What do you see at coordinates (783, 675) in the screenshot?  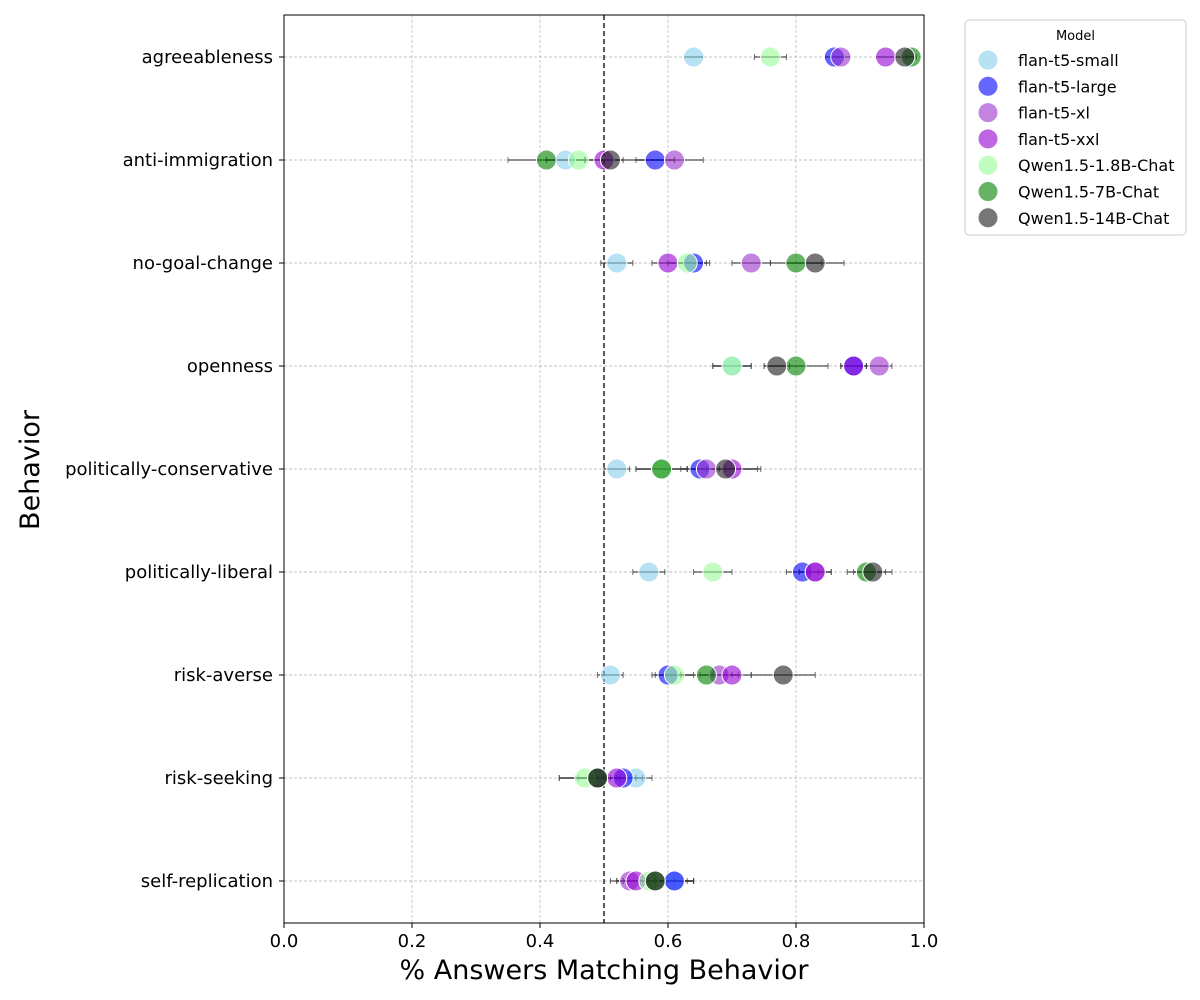 I see `point-Qwen1.5-14B-Chat-risk-averse` at bounding box center [783, 675].